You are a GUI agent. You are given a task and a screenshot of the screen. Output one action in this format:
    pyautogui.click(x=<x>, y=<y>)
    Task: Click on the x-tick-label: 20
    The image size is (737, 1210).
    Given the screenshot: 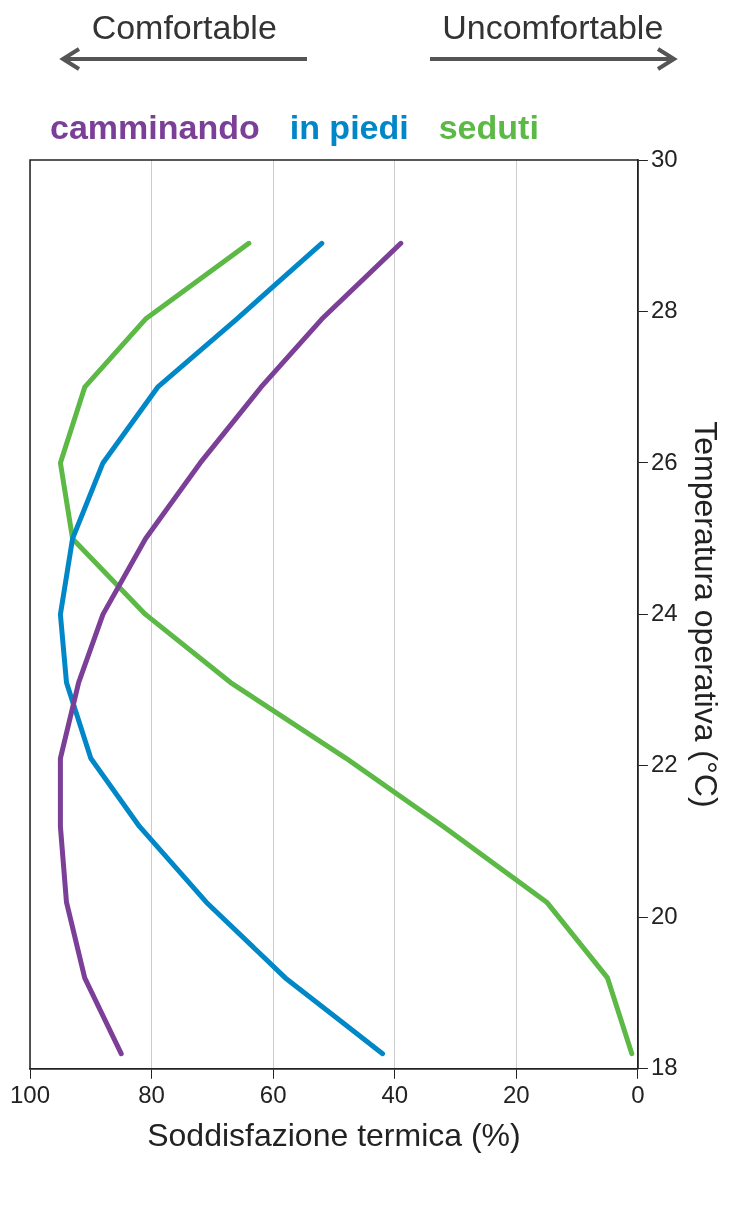 What is the action you would take?
    pyautogui.click(x=516, y=1094)
    